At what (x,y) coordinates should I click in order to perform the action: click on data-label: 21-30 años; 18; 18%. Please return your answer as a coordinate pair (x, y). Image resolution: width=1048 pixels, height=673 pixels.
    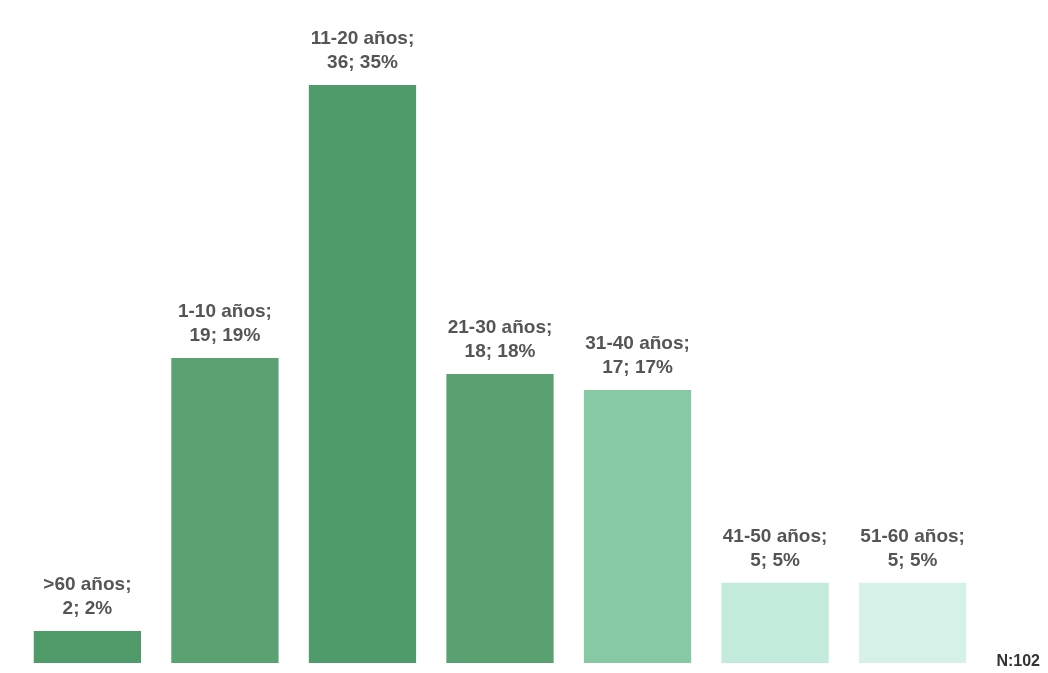
    Looking at the image, I should click on (500, 338).